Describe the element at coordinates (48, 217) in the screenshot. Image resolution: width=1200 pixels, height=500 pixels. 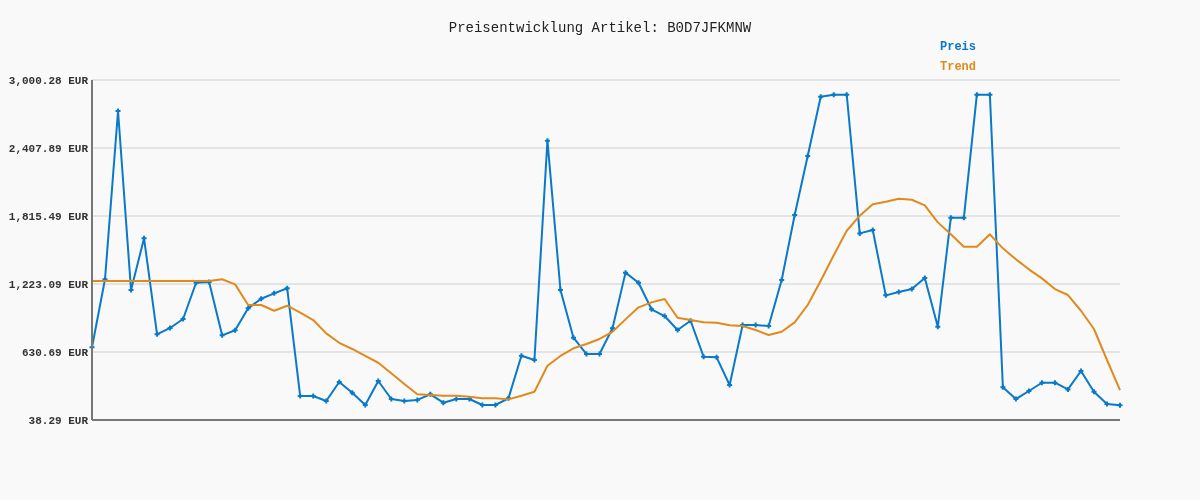
I see `y-tick-label: 1,815.49 EUR` at that location.